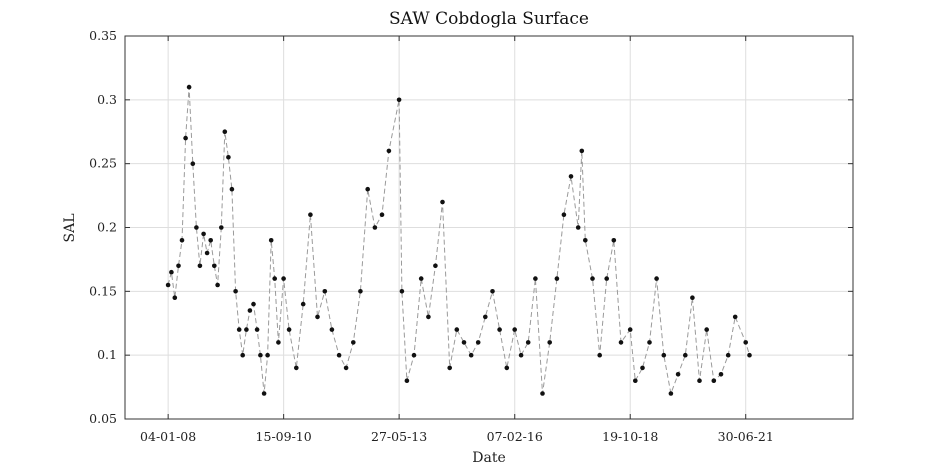  What do you see at coordinates (107, 99) in the screenshot?
I see `y-tick-label: 0.3` at bounding box center [107, 99].